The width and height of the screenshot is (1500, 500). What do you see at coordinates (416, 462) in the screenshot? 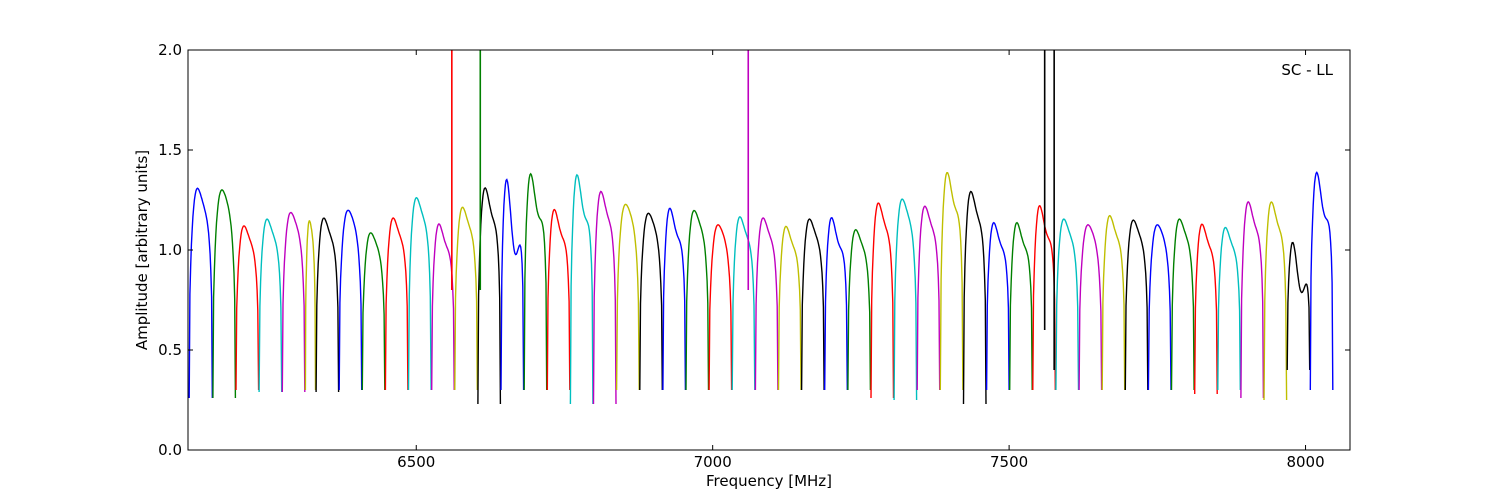
I see `x-tick-label: 6500` at bounding box center [416, 462].